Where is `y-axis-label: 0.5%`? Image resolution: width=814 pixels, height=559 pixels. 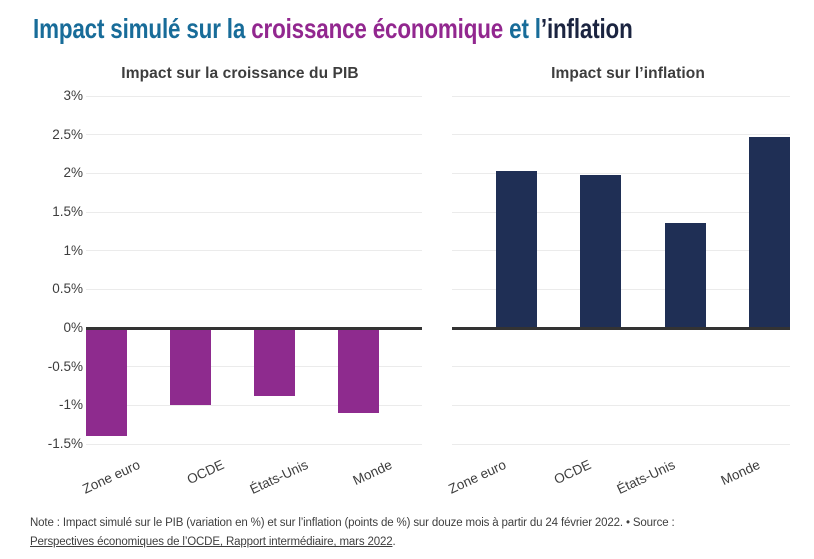
y-axis-label: 0.5% is located at coordinates (67, 289).